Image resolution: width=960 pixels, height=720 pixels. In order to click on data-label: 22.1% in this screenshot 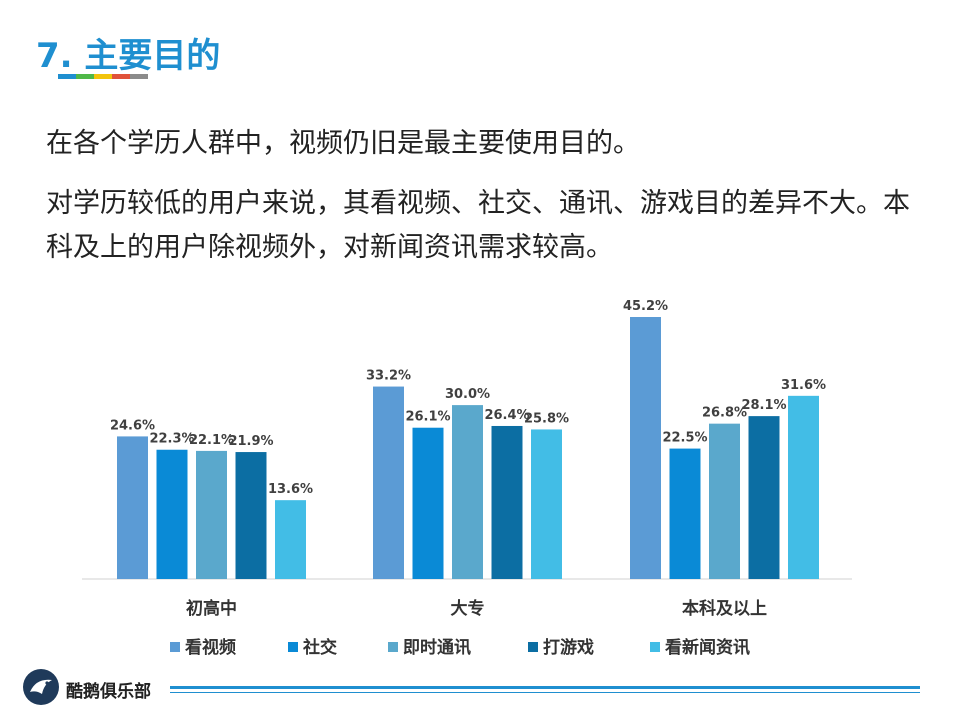, I will do `click(211, 440)`.